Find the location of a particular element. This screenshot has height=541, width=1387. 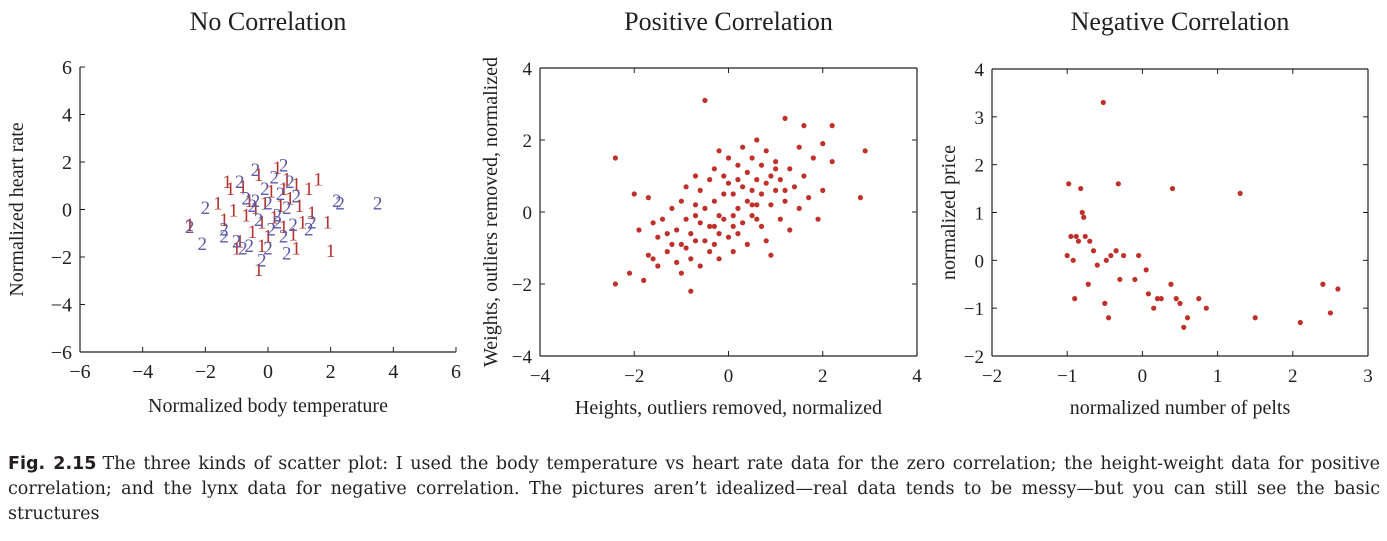

y-axis-label: Normalized heart rate is located at coordinates (17, 209).